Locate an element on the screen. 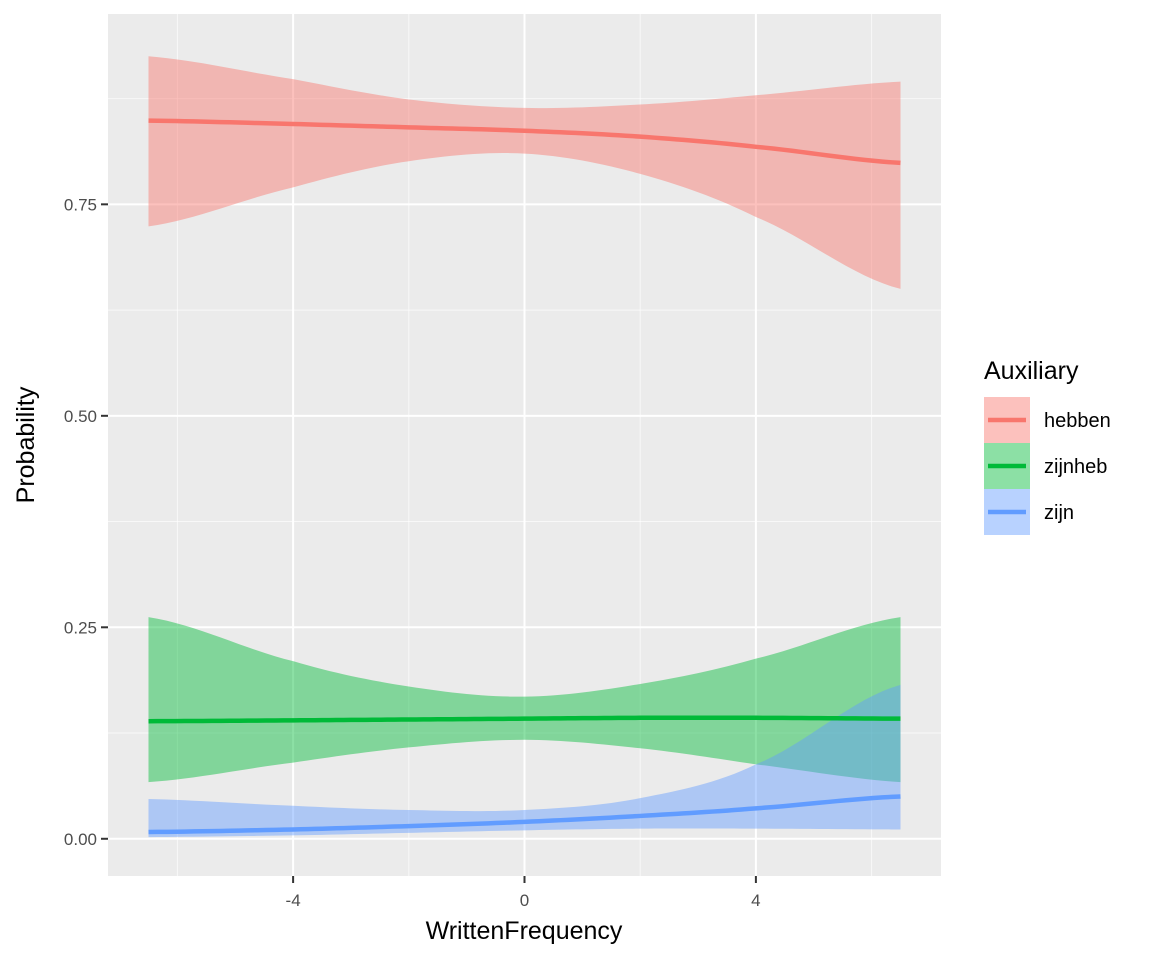 The height and width of the screenshot is (960, 1152). line-hebben is located at coordinates (524, 142).